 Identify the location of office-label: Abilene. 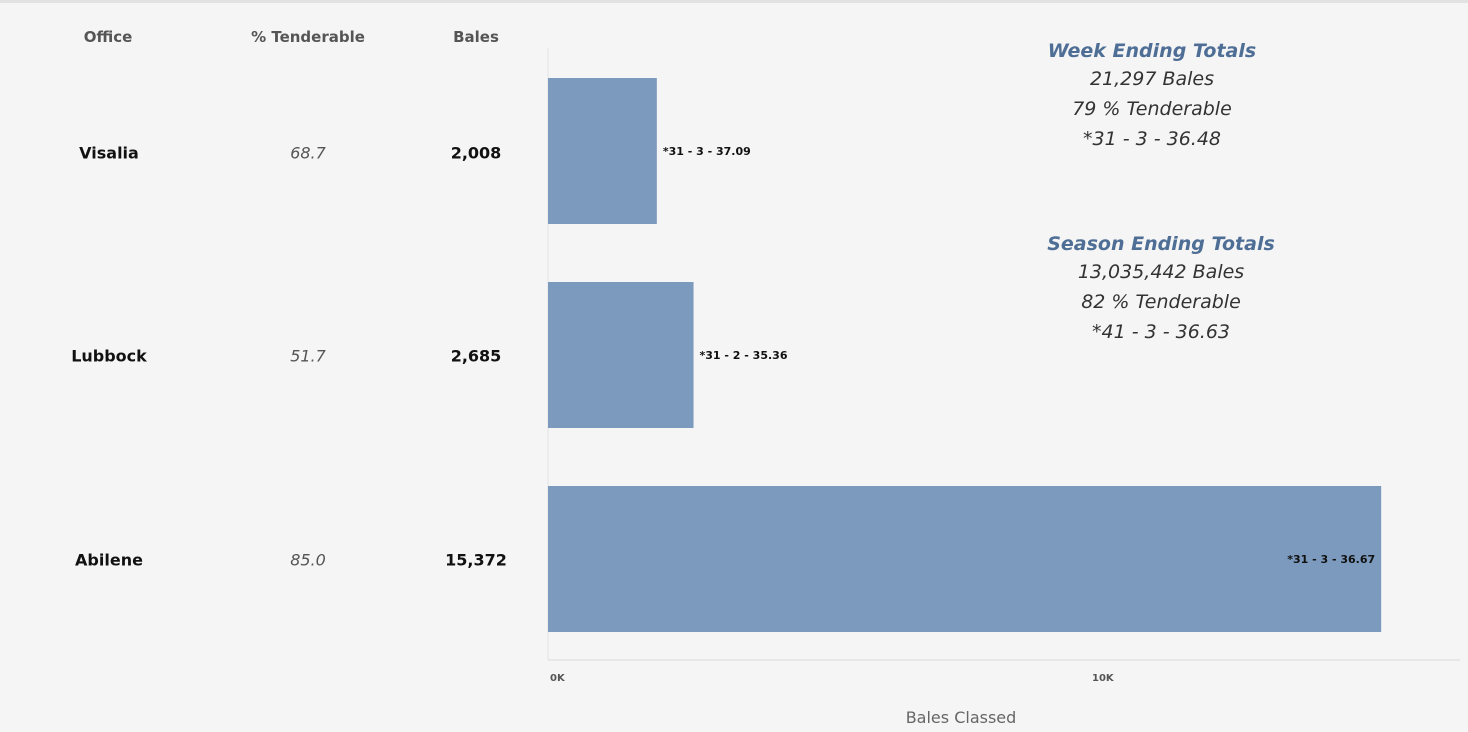
(109, 560).